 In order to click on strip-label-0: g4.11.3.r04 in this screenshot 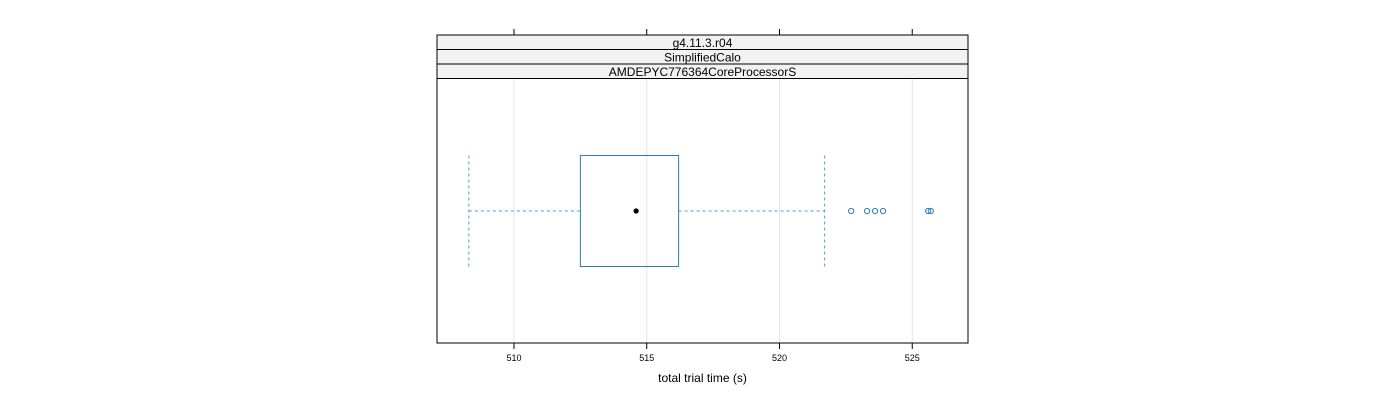, I will do `click(703, 43)`.